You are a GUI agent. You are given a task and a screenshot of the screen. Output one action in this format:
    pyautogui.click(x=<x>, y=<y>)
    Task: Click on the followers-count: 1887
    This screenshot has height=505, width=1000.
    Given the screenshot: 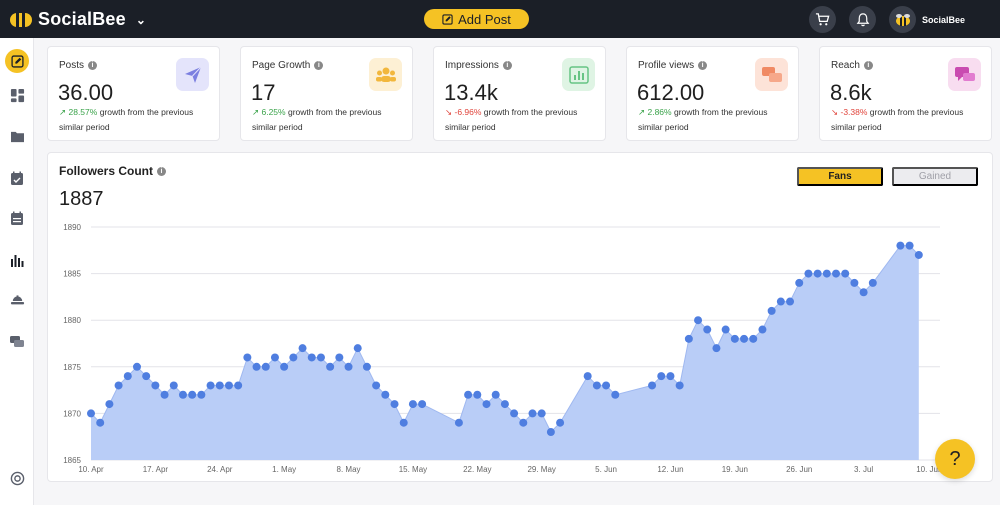 What is the action you would take?
    pyautogui.click(x=81, y=199)
    